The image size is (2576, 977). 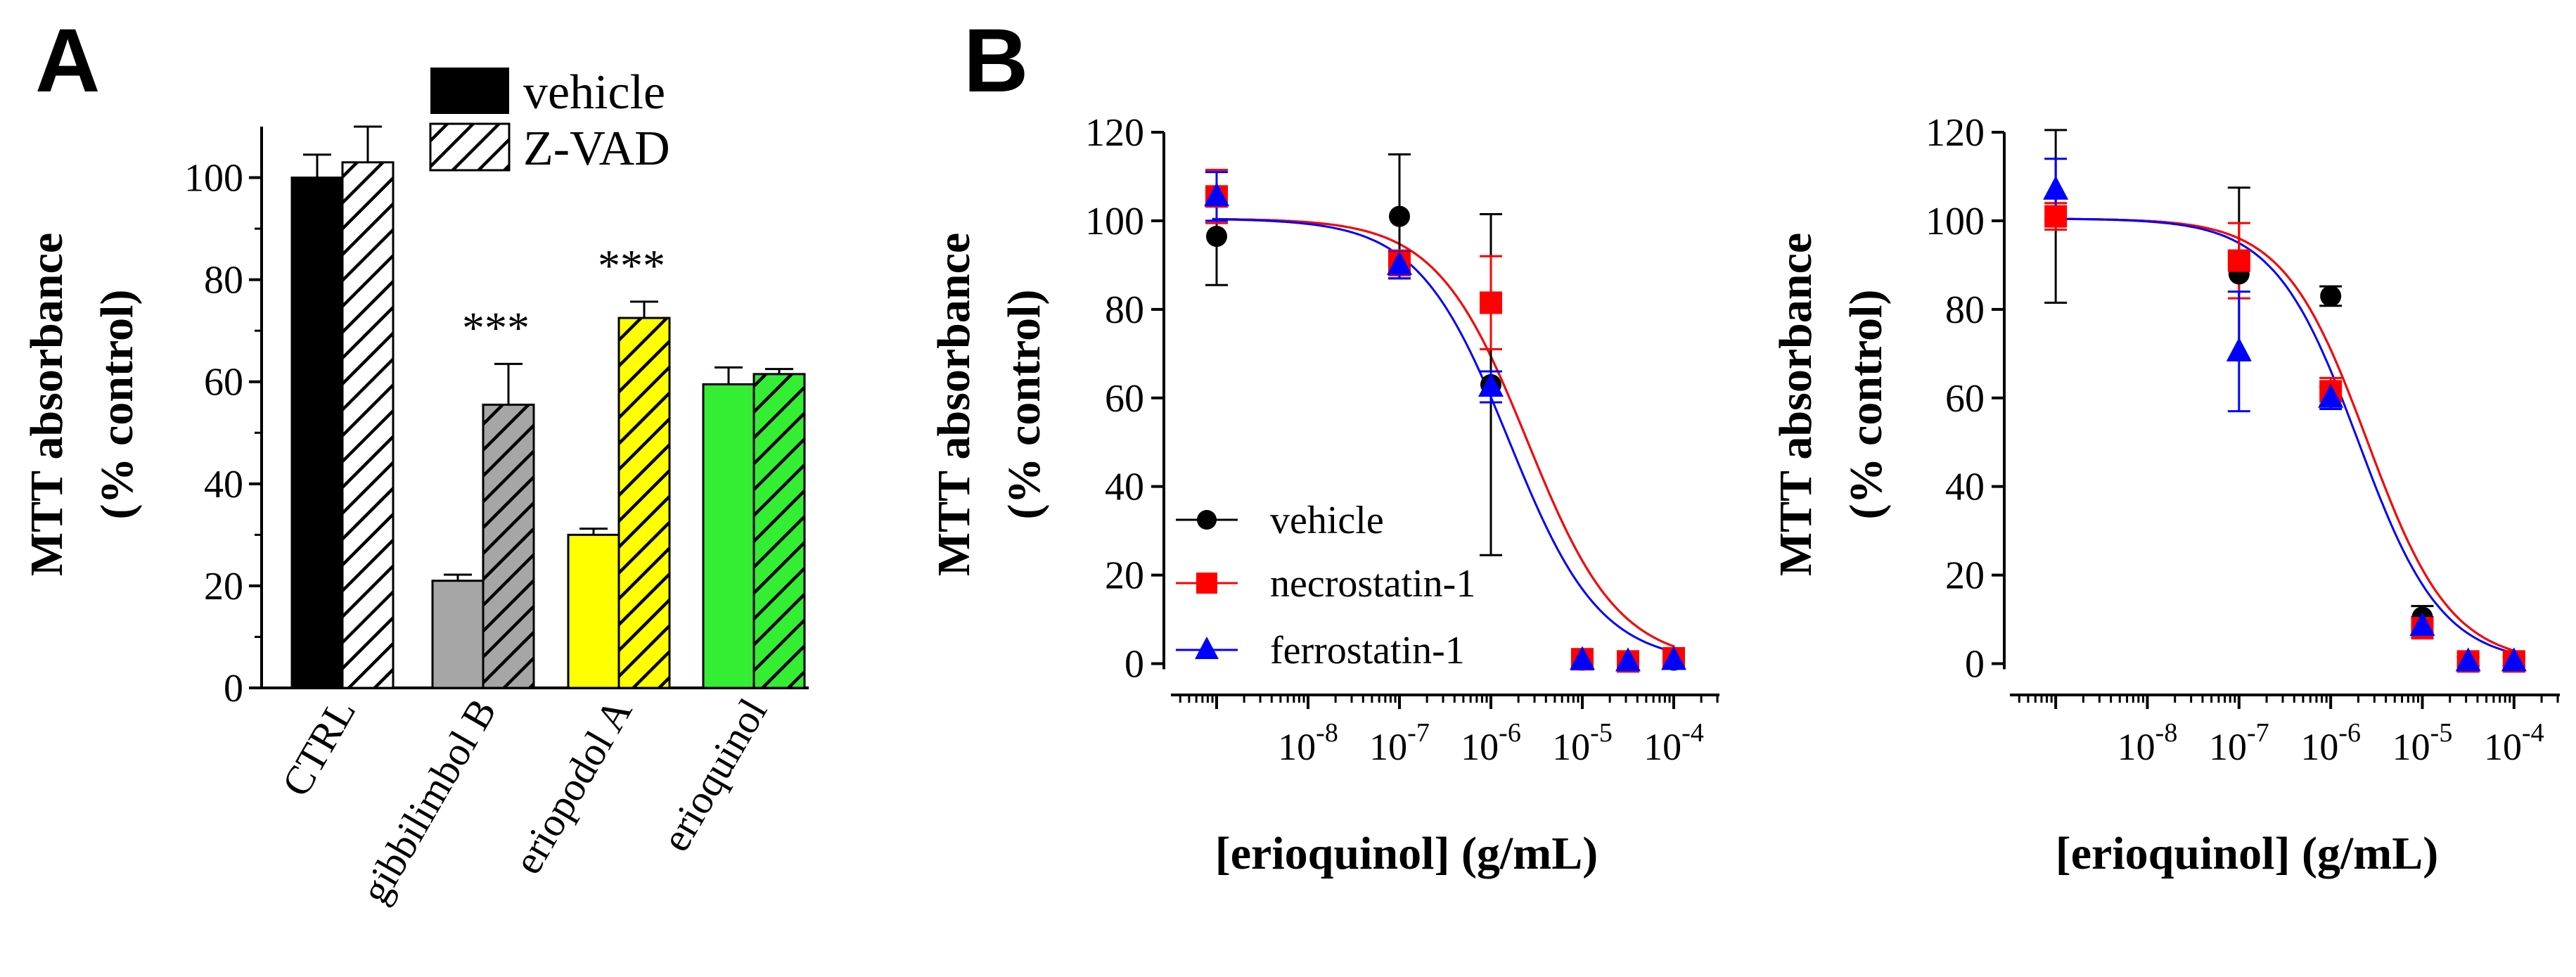 What do you see at coordinates (234, 688) in the screenshot?
I see `panel-a-ytick-label: 0` at bounding box center [234, 688].